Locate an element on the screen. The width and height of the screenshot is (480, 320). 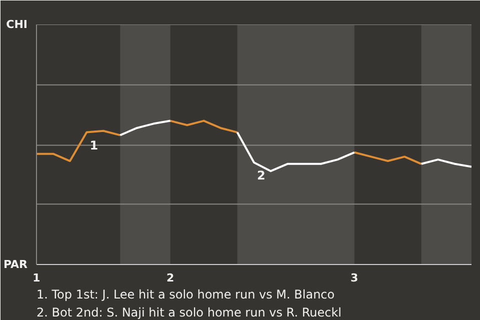
annotation: 1 is located at coordinates (94, 145).